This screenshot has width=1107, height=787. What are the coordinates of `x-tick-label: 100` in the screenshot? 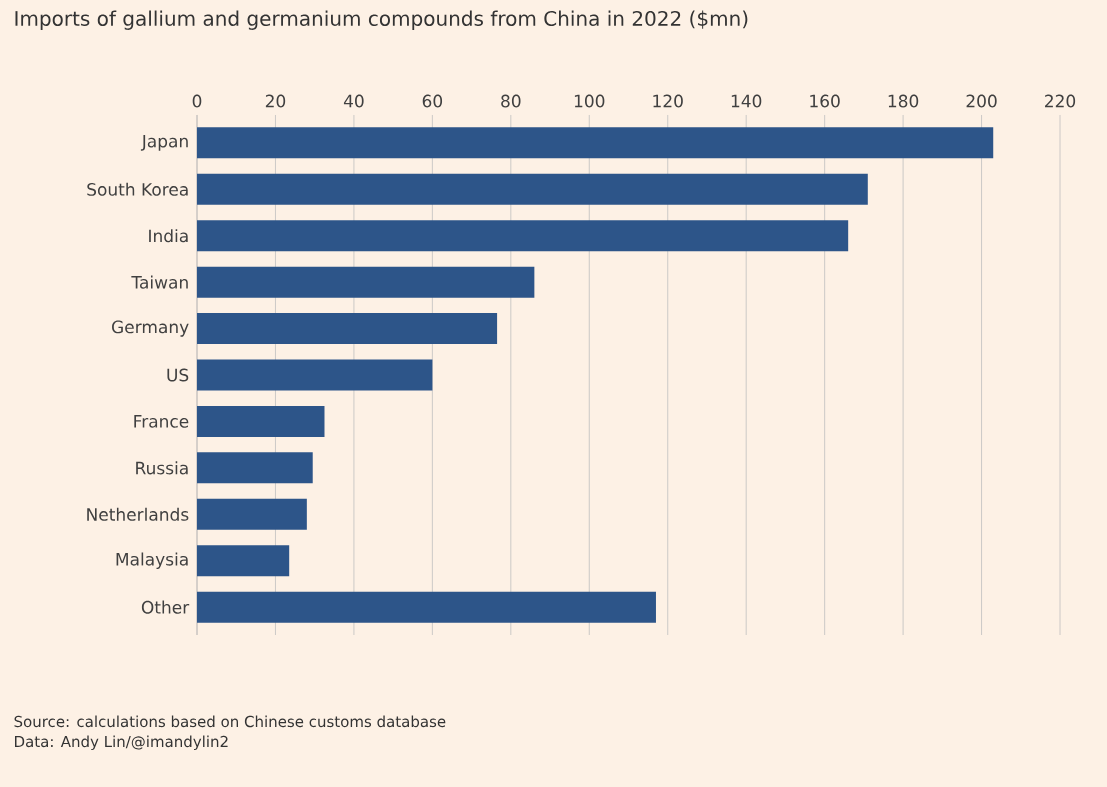 It's located at (589, 101).